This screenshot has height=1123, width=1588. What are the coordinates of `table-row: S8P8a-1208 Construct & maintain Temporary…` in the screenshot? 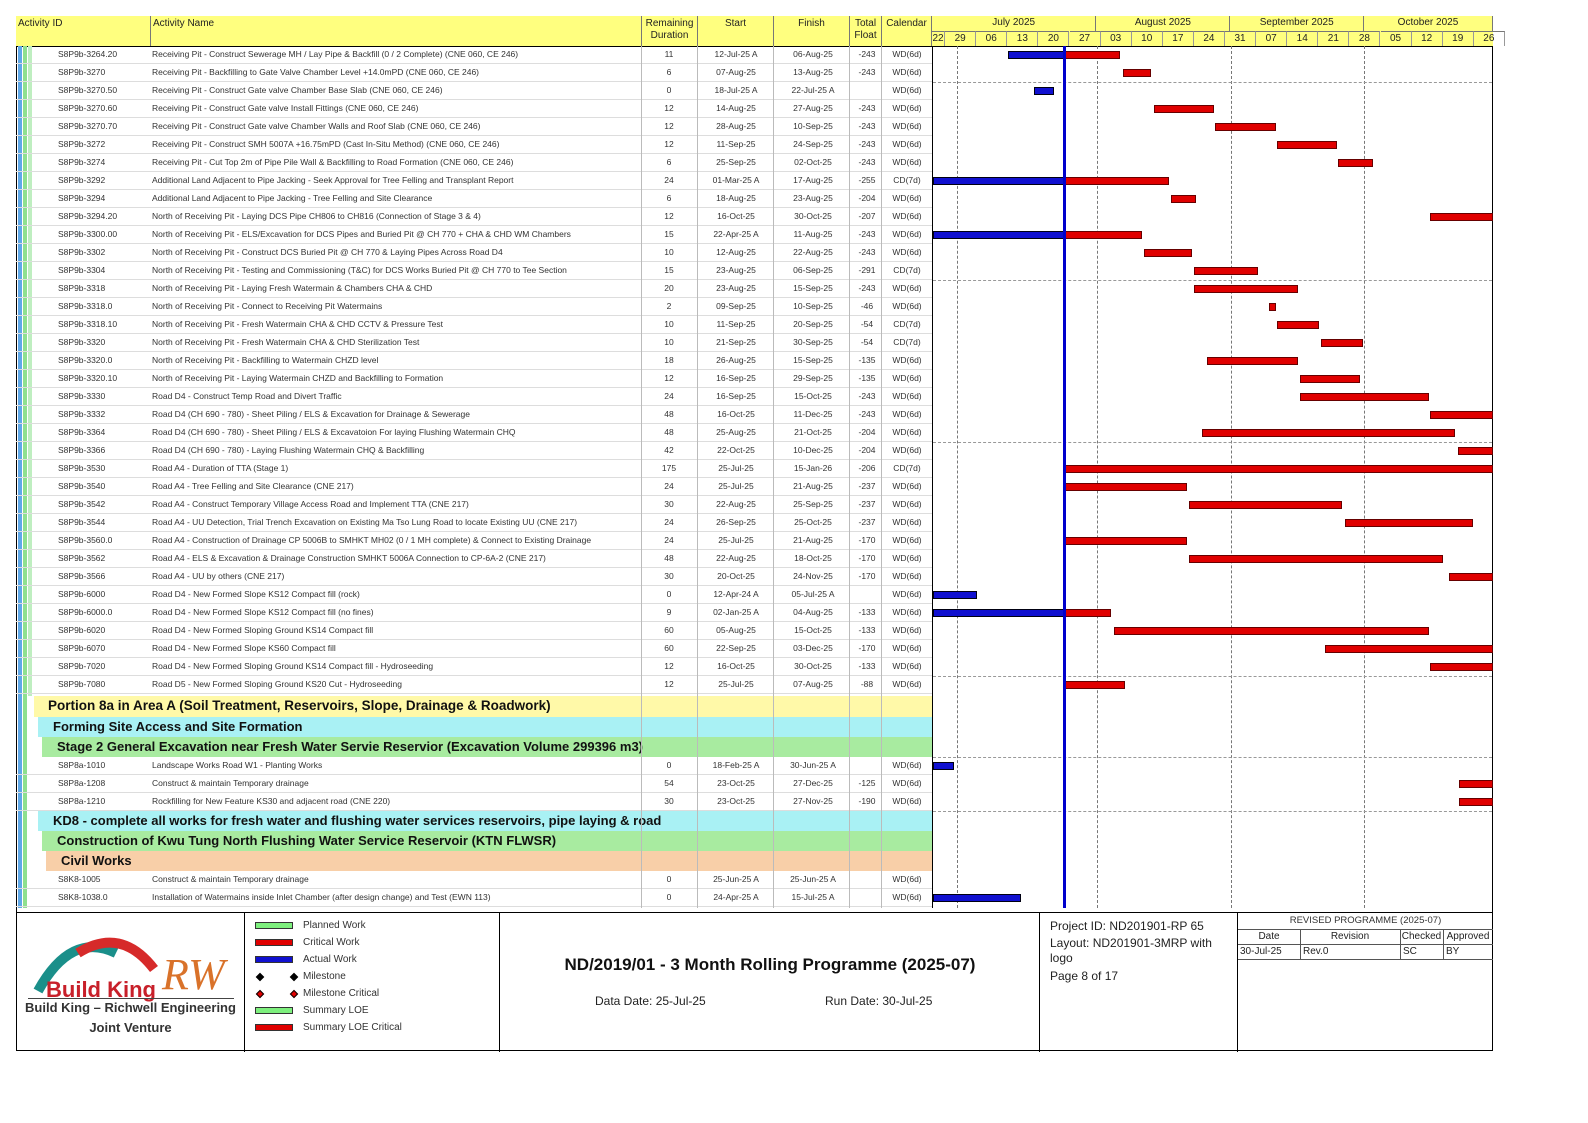 It's located at (474, 784).